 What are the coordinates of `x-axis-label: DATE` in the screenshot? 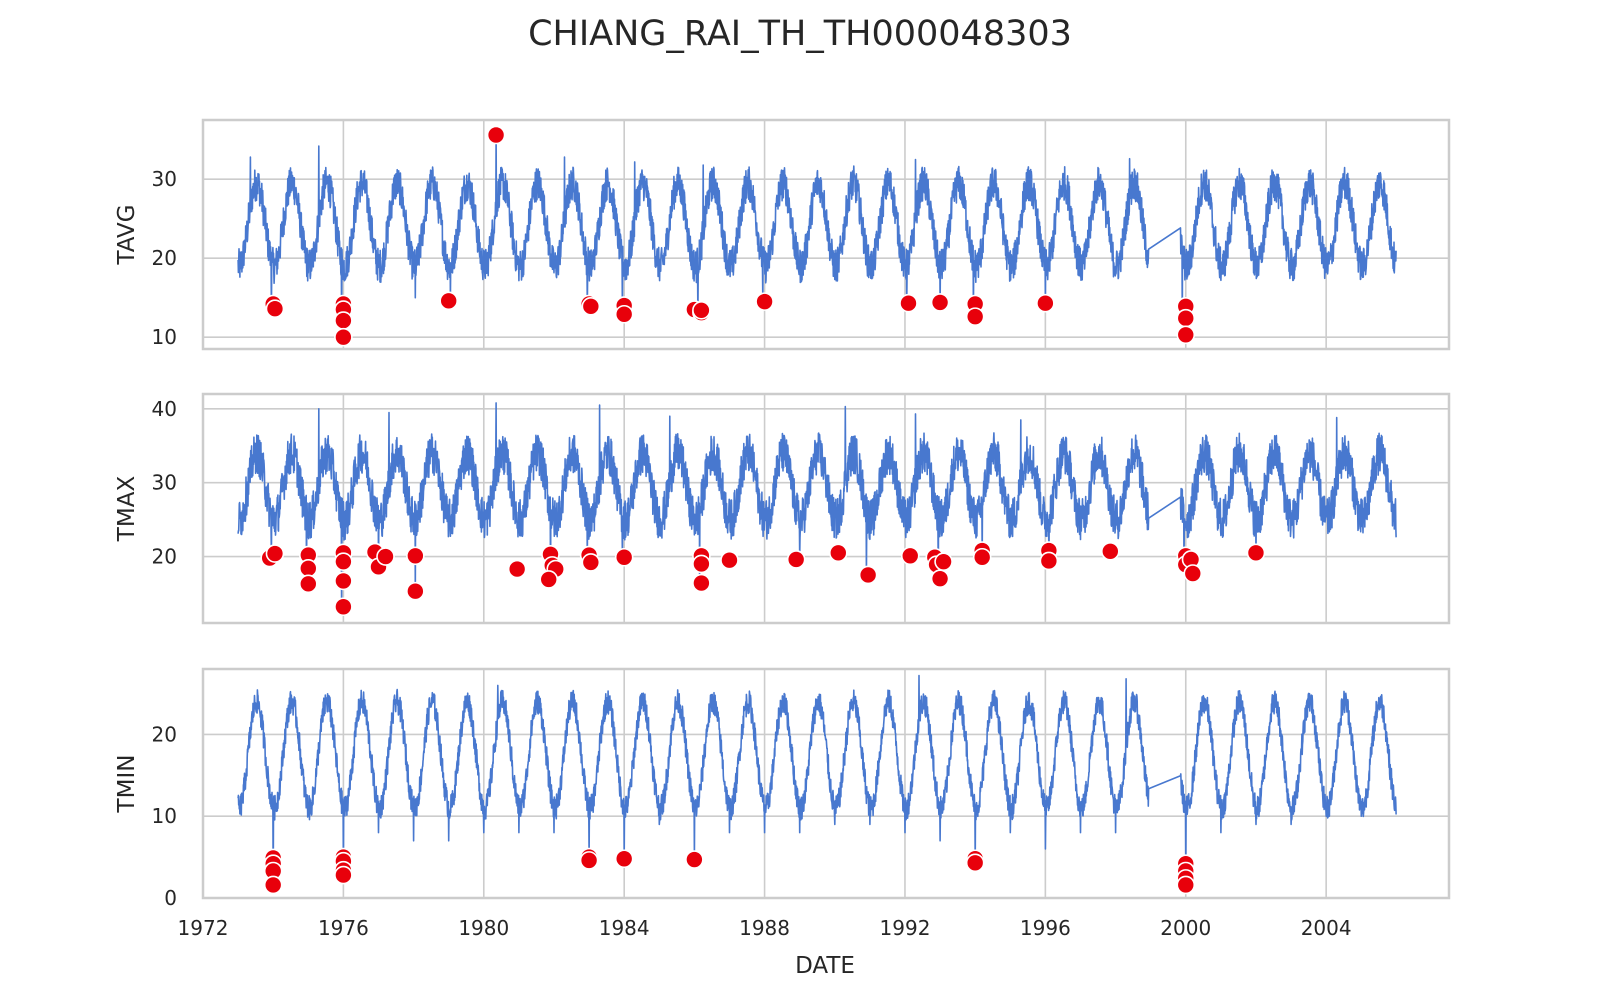 It's located at (825, 966).